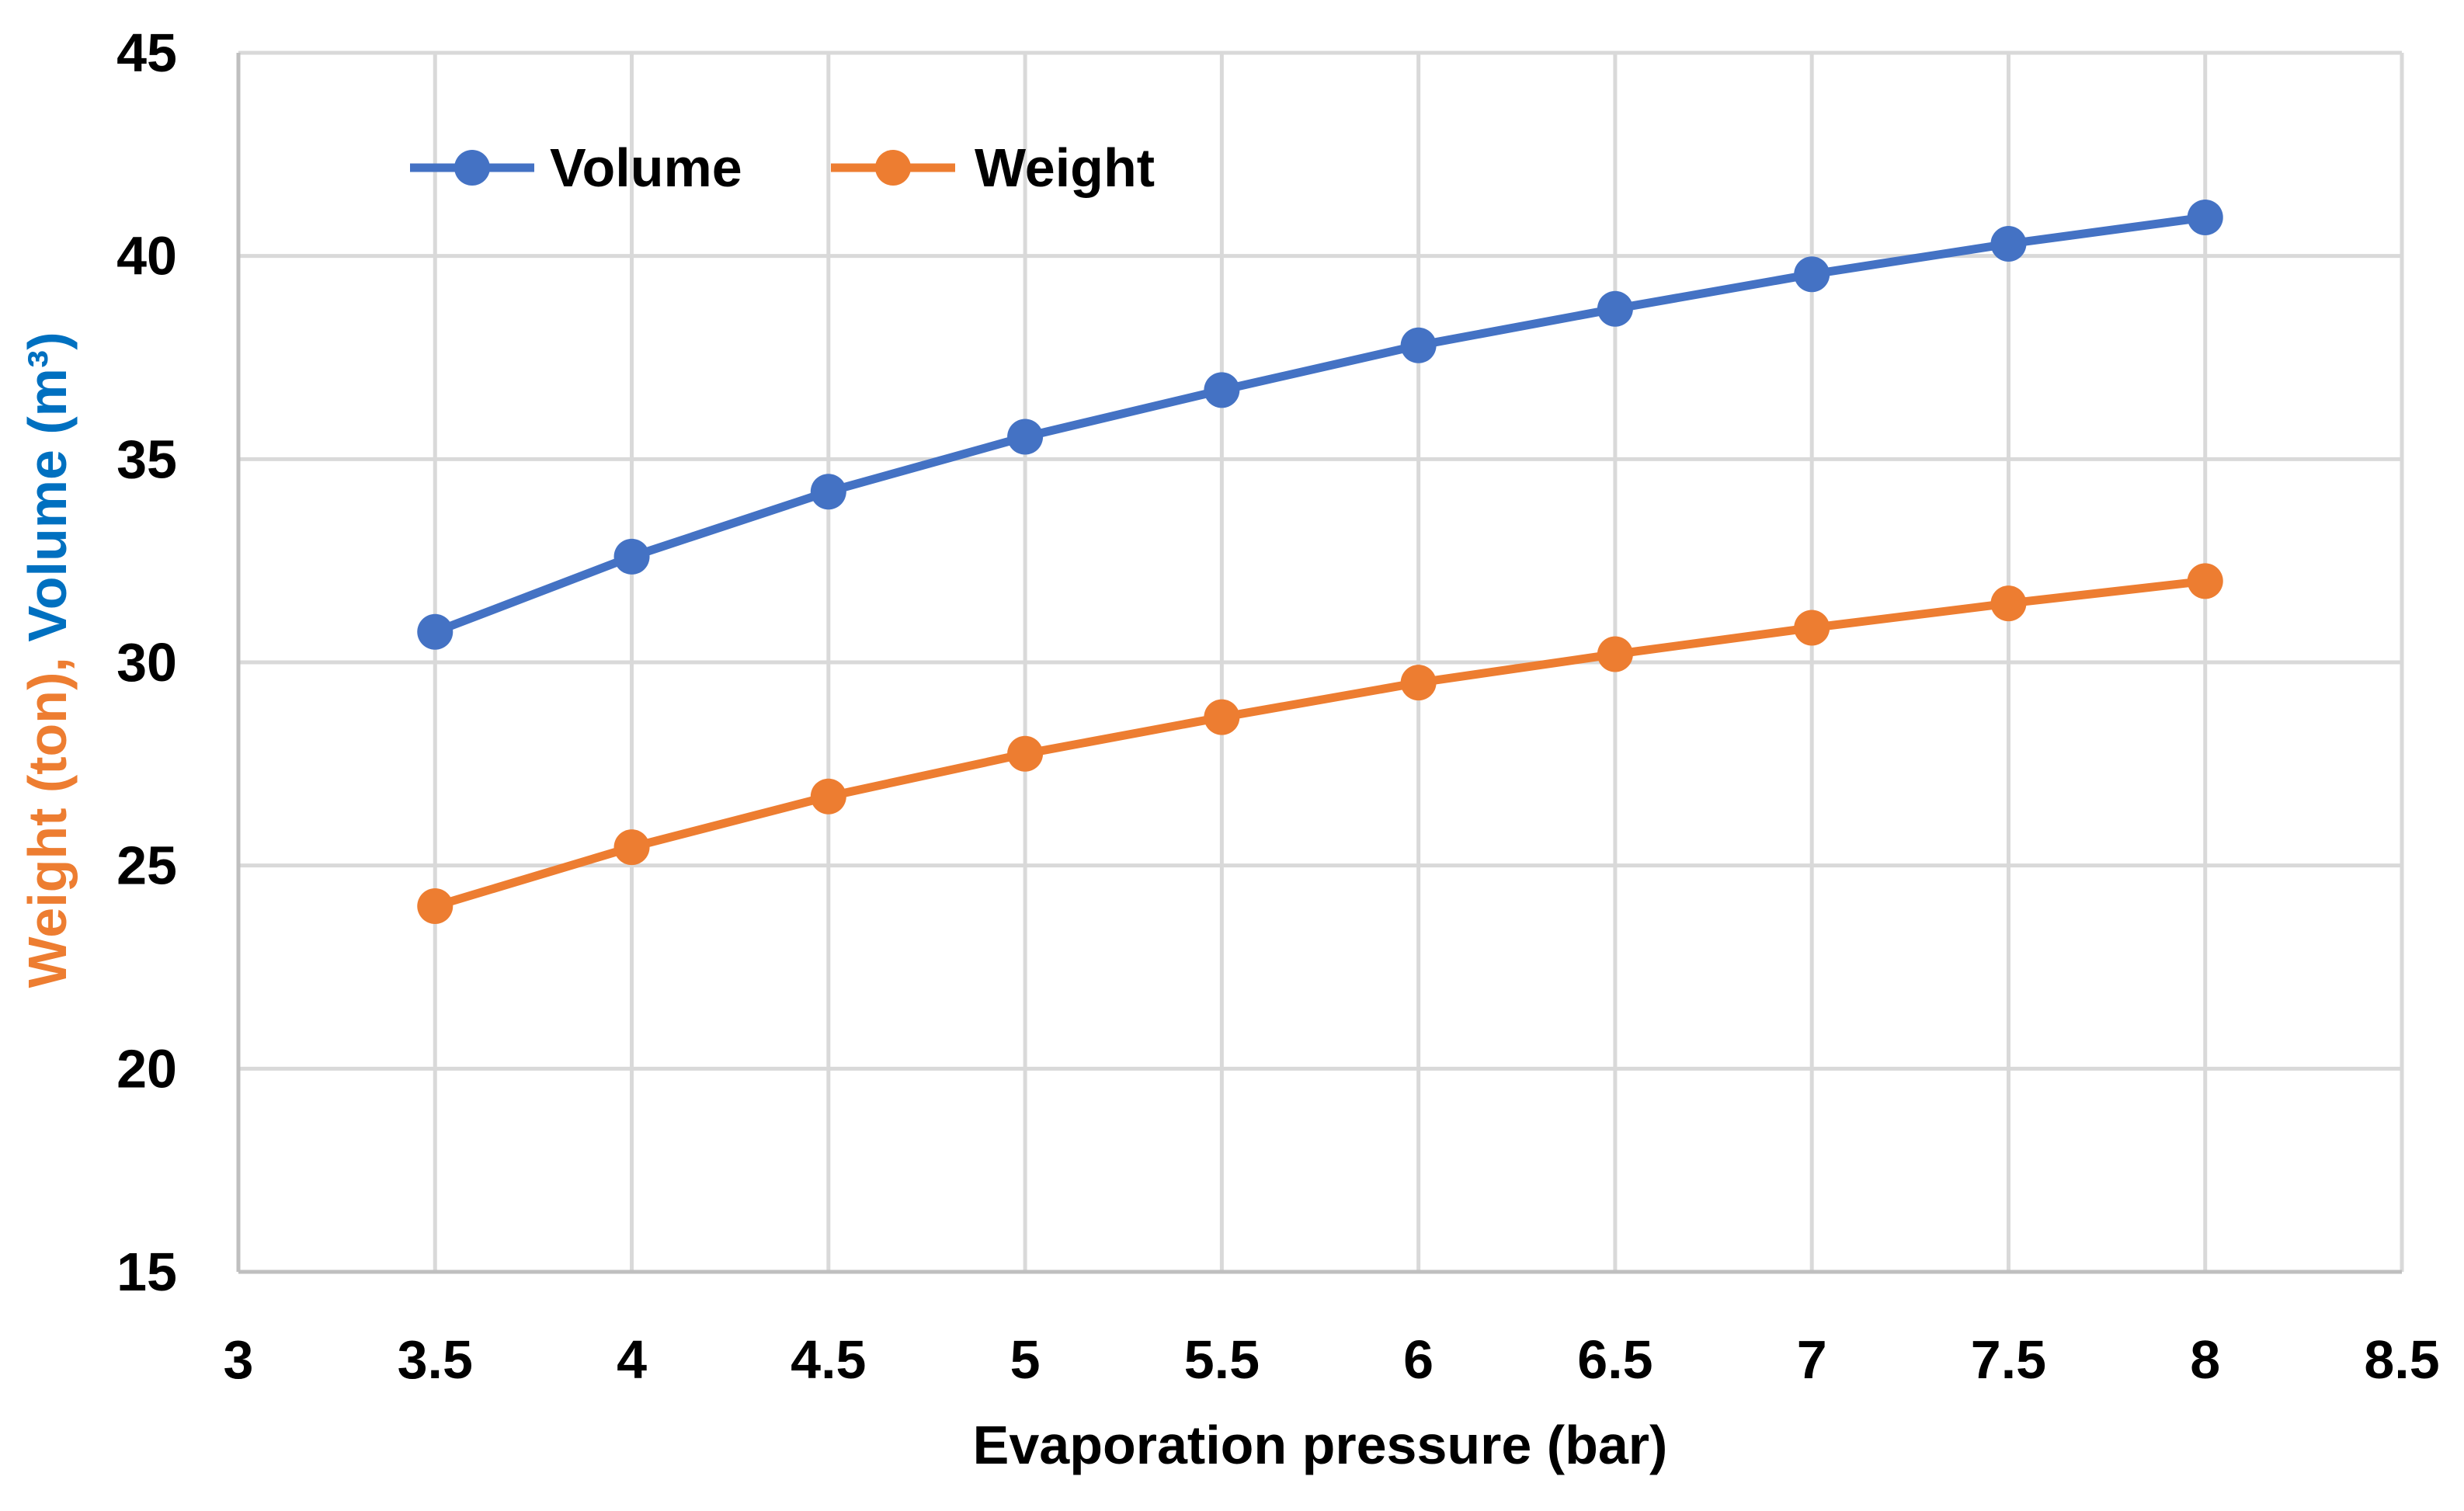 The width and height of the screenshot is (2464, 1511). Describe the element at coordinates (146, 866) in the screenshot. I see `y-tick-label: 25` at that location.